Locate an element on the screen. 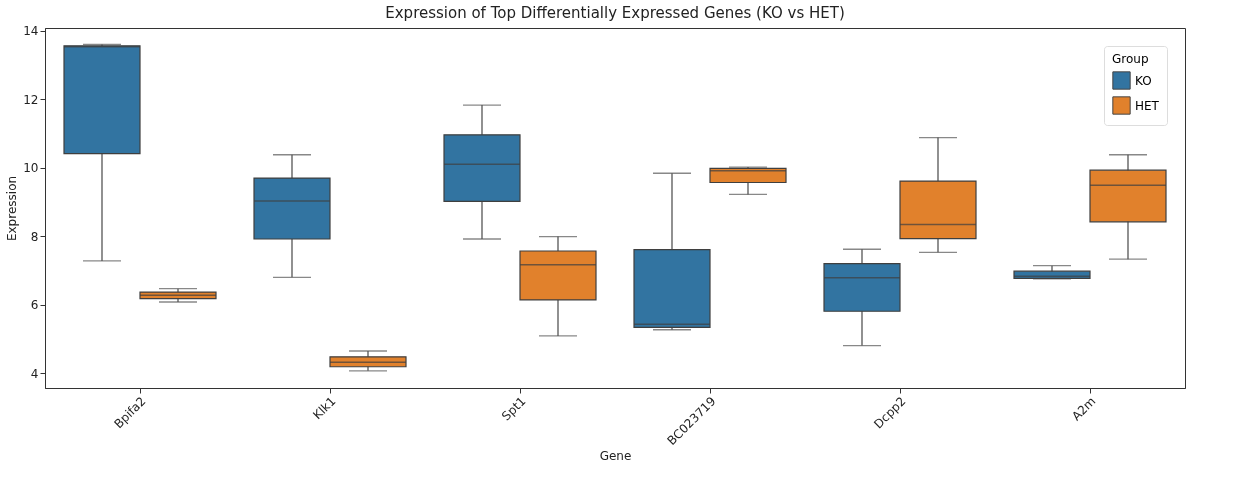 The width and height of the screenshot is (1241, 493). x-axis-title: Gene is located at coordinates (615, 456).